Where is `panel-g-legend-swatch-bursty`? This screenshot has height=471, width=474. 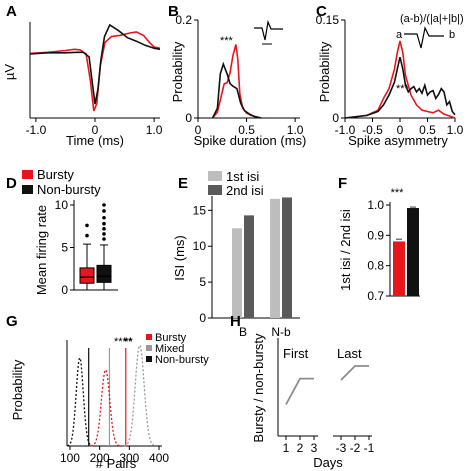
panel-g-legend-swatch-bursty is located at coordinates (149, 337).